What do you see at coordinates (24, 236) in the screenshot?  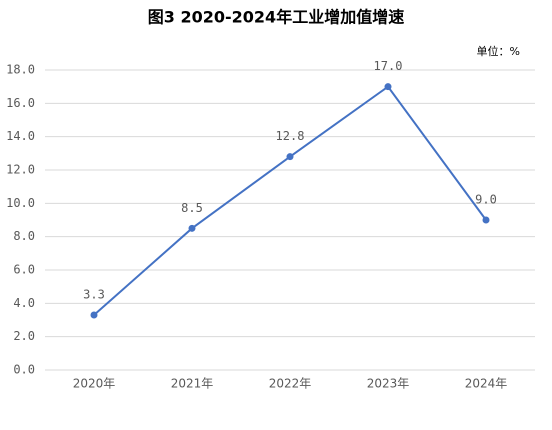 I see `y-tick-label: 8.0` at bounding box center [24, 236].